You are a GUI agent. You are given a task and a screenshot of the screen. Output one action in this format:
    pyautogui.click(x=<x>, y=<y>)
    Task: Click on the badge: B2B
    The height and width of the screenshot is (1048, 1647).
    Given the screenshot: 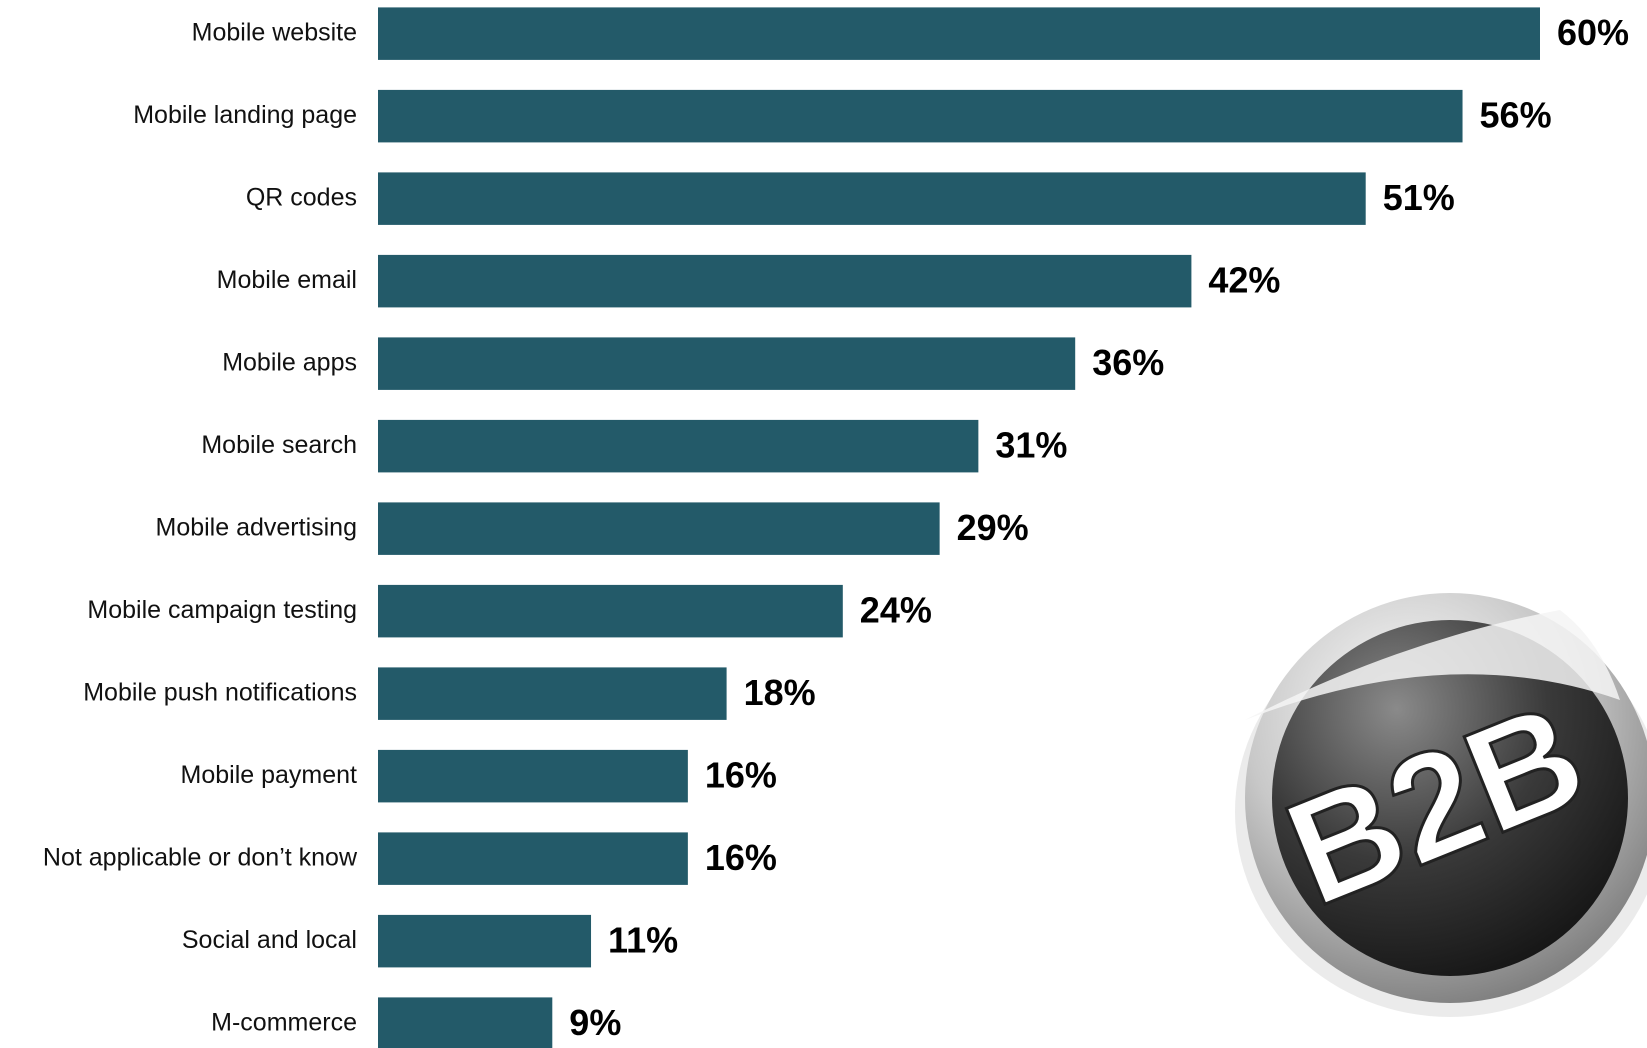 What is the action you would take?
    pyautogui.click(x=1441, y=805)
    